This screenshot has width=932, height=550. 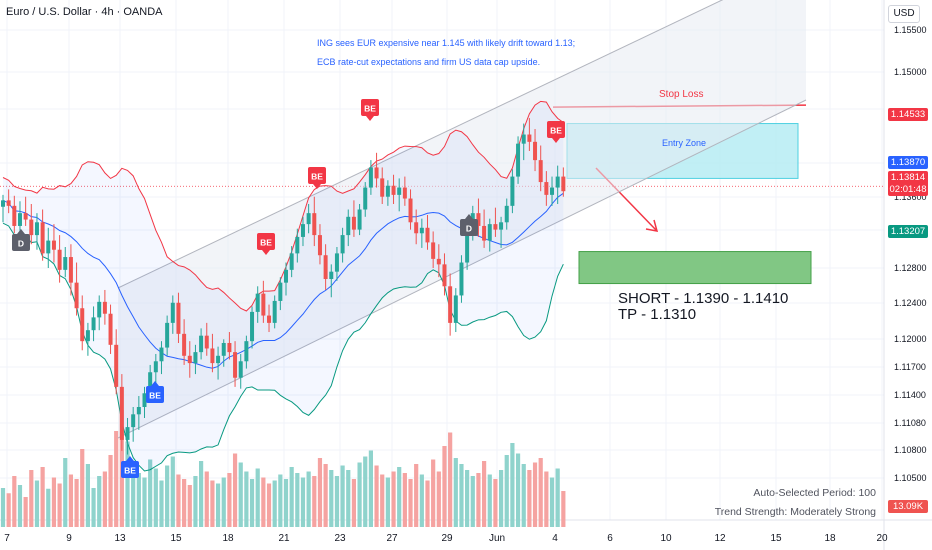 What do you see at coordinates (795, 512) in the screenshot?
I see `trend-strength-text: Trend Strength: Moderately Strong` at bounding box center [795, 512].